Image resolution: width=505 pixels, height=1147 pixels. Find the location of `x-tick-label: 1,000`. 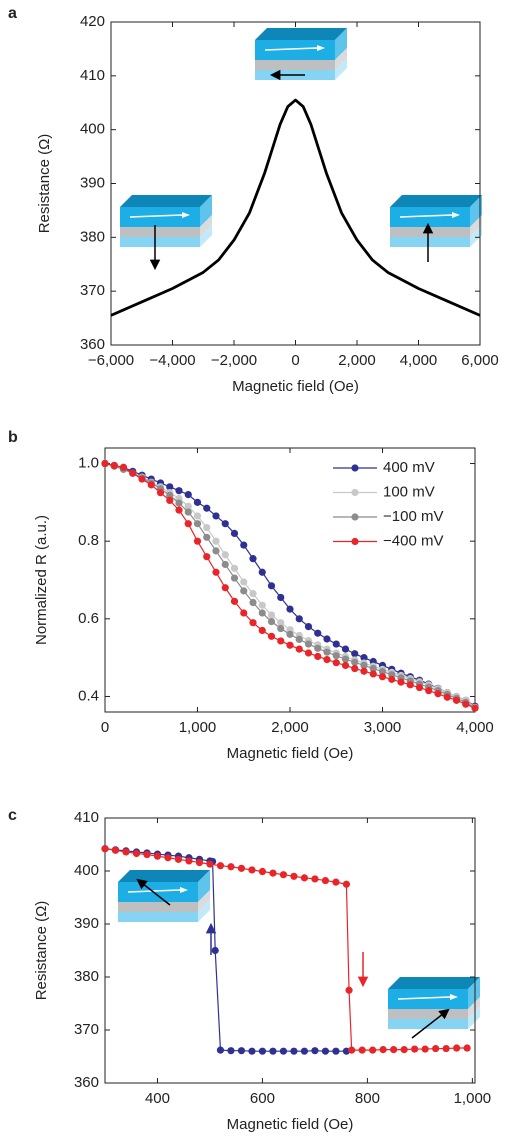

x-tick-label: 1,000 is located at coordinates (198, 727).